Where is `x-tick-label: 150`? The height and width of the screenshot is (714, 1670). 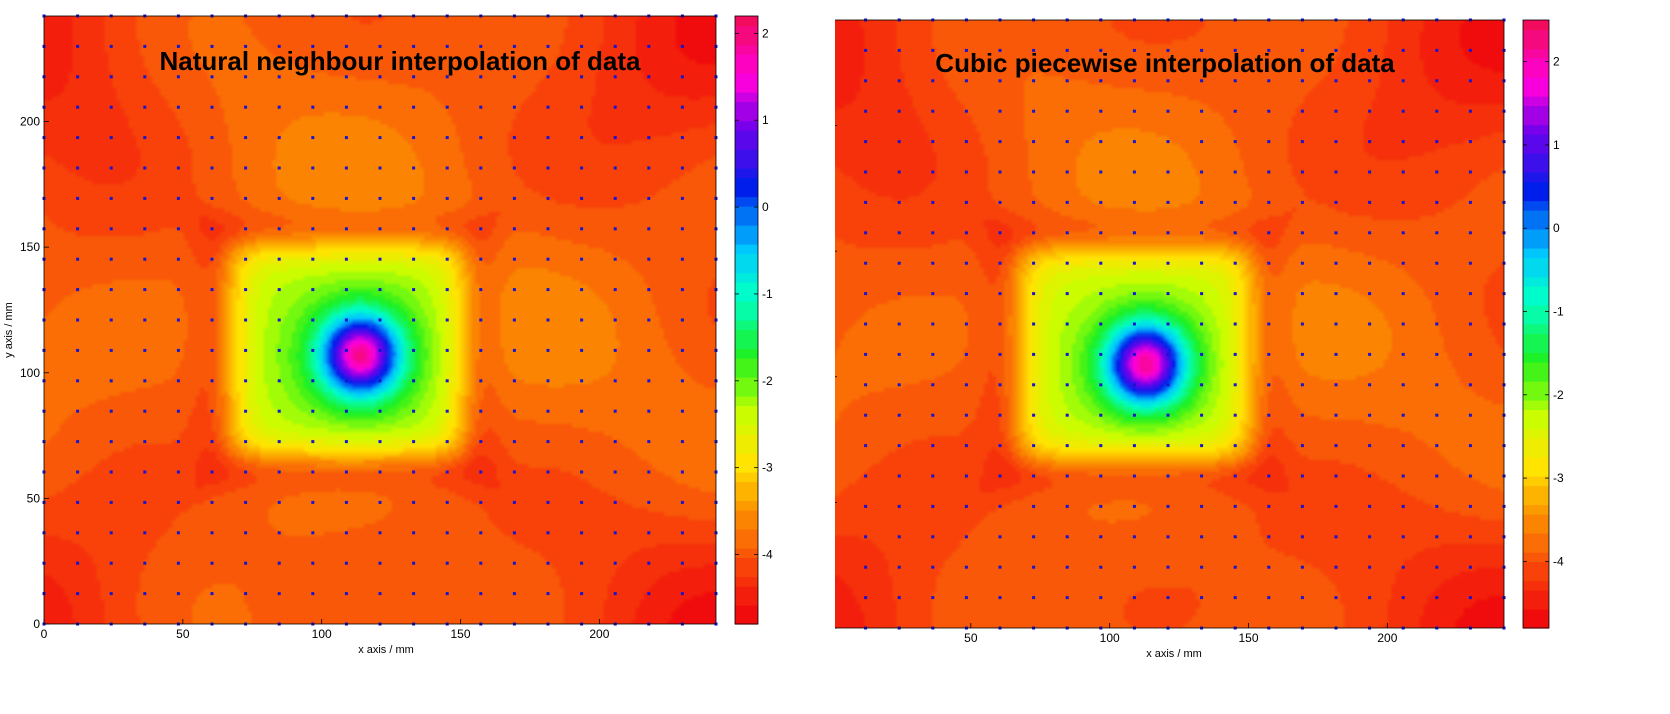 x-tick-label: 150 is located at coordinates (1249, 638).